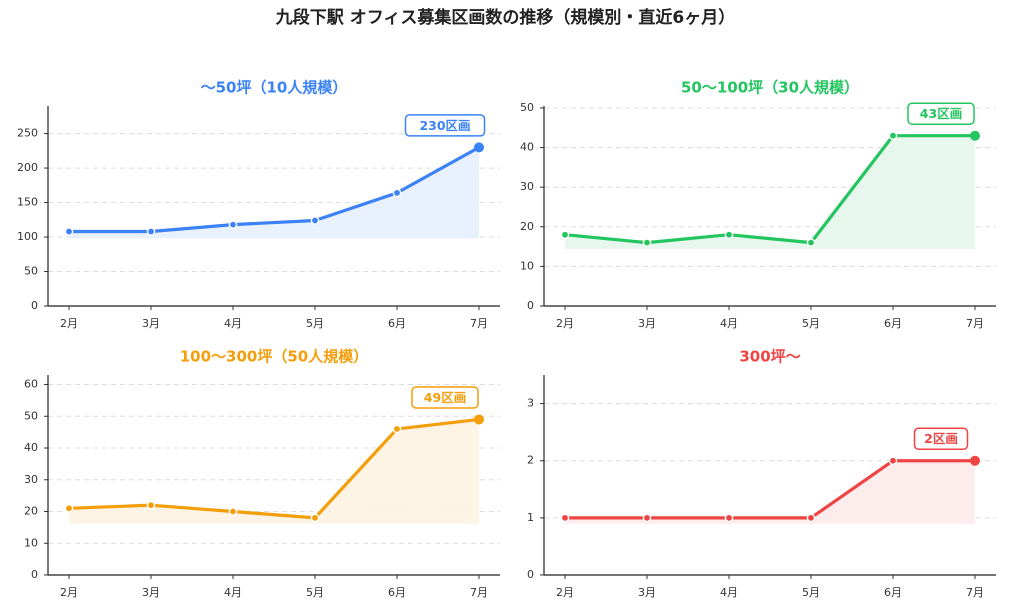  I want to click on annotation-label: 2区画, so click(941, 438).